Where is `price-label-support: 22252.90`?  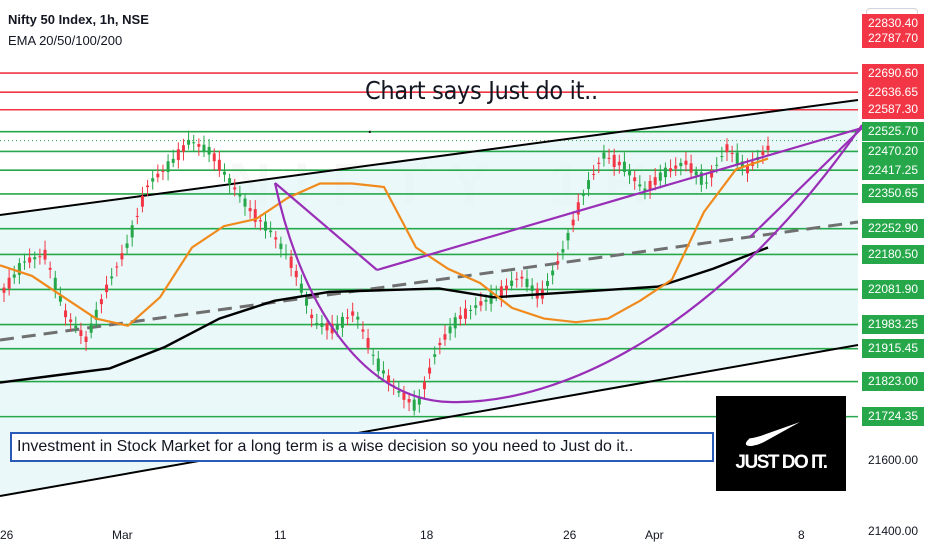 price-label-support: 22252.90 is located at coordinates (893, 229).